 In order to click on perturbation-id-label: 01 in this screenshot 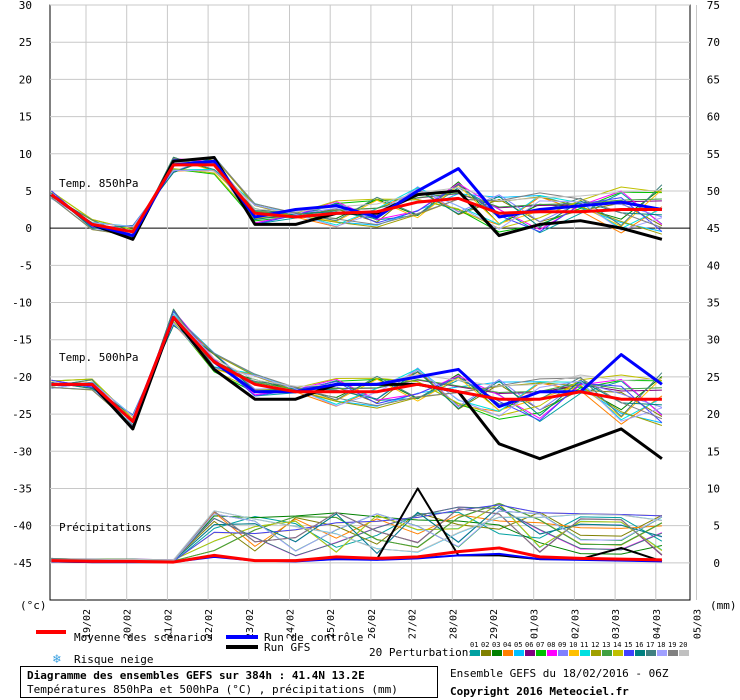, I will do `click(474, 645)`.